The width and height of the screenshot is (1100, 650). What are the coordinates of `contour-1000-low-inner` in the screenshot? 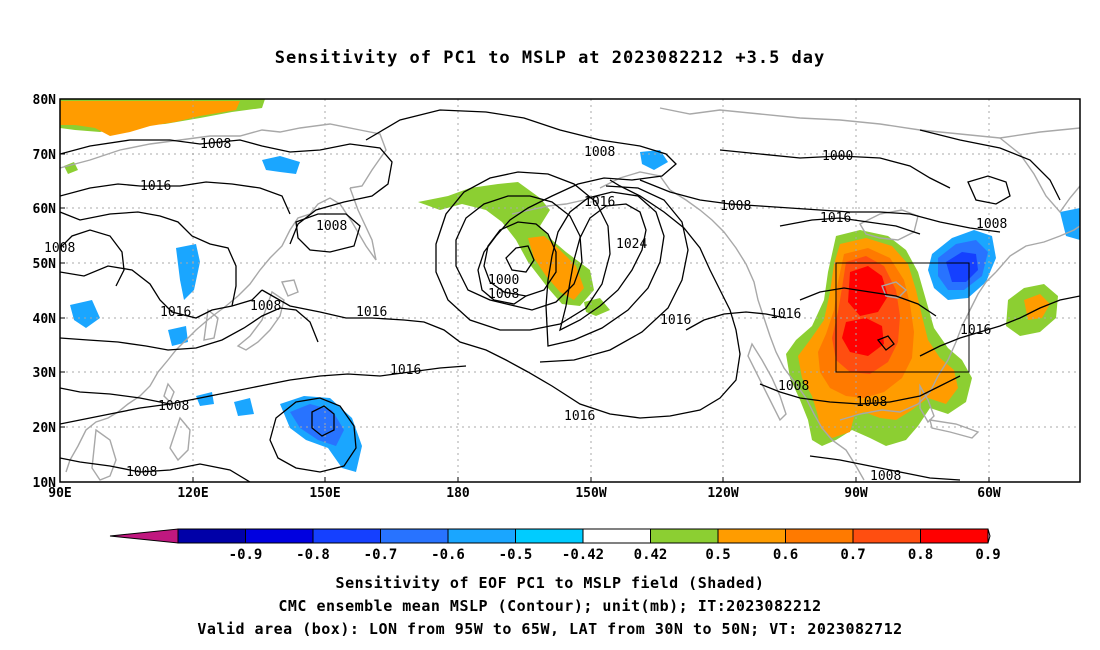 It's located at (520, 259).